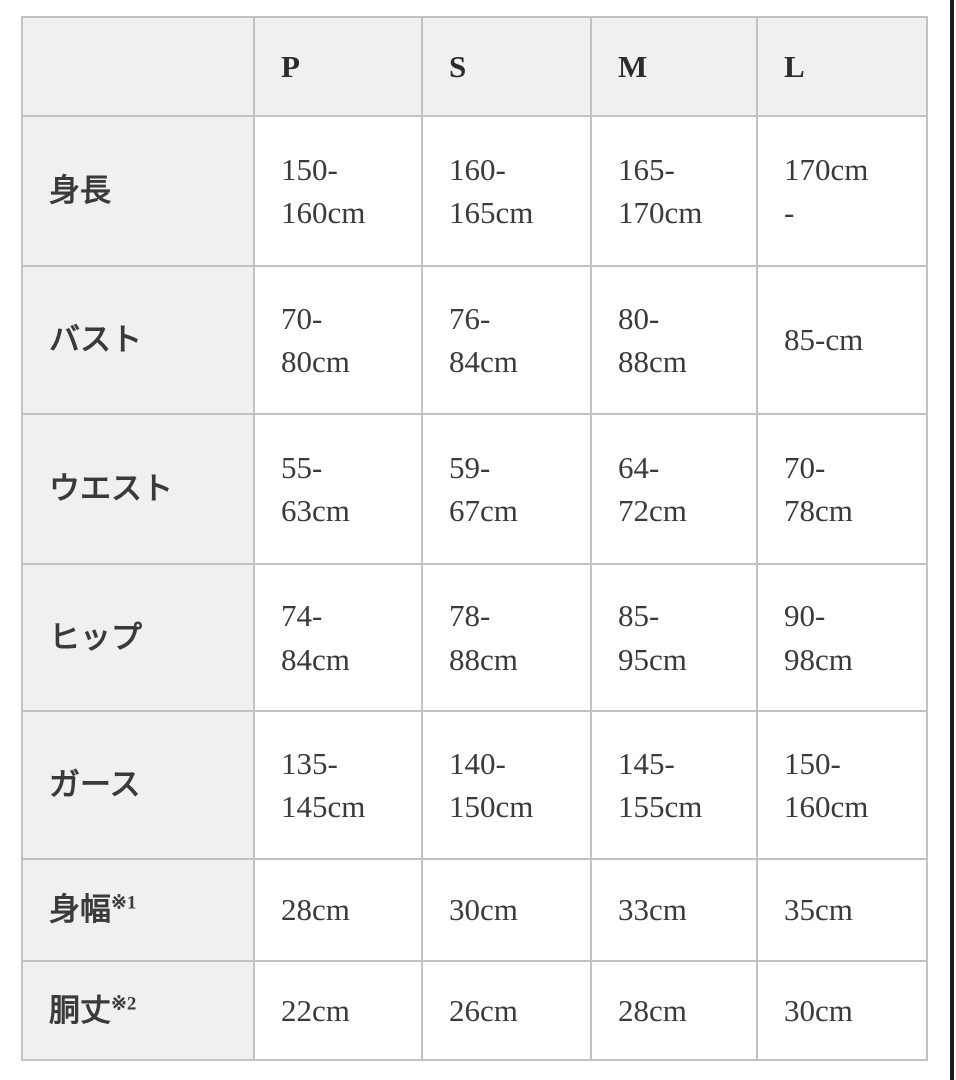  Describe the element at coordinates (674, 785) in the screenshot. I see `size-cell: 145- 155cm` at that location.